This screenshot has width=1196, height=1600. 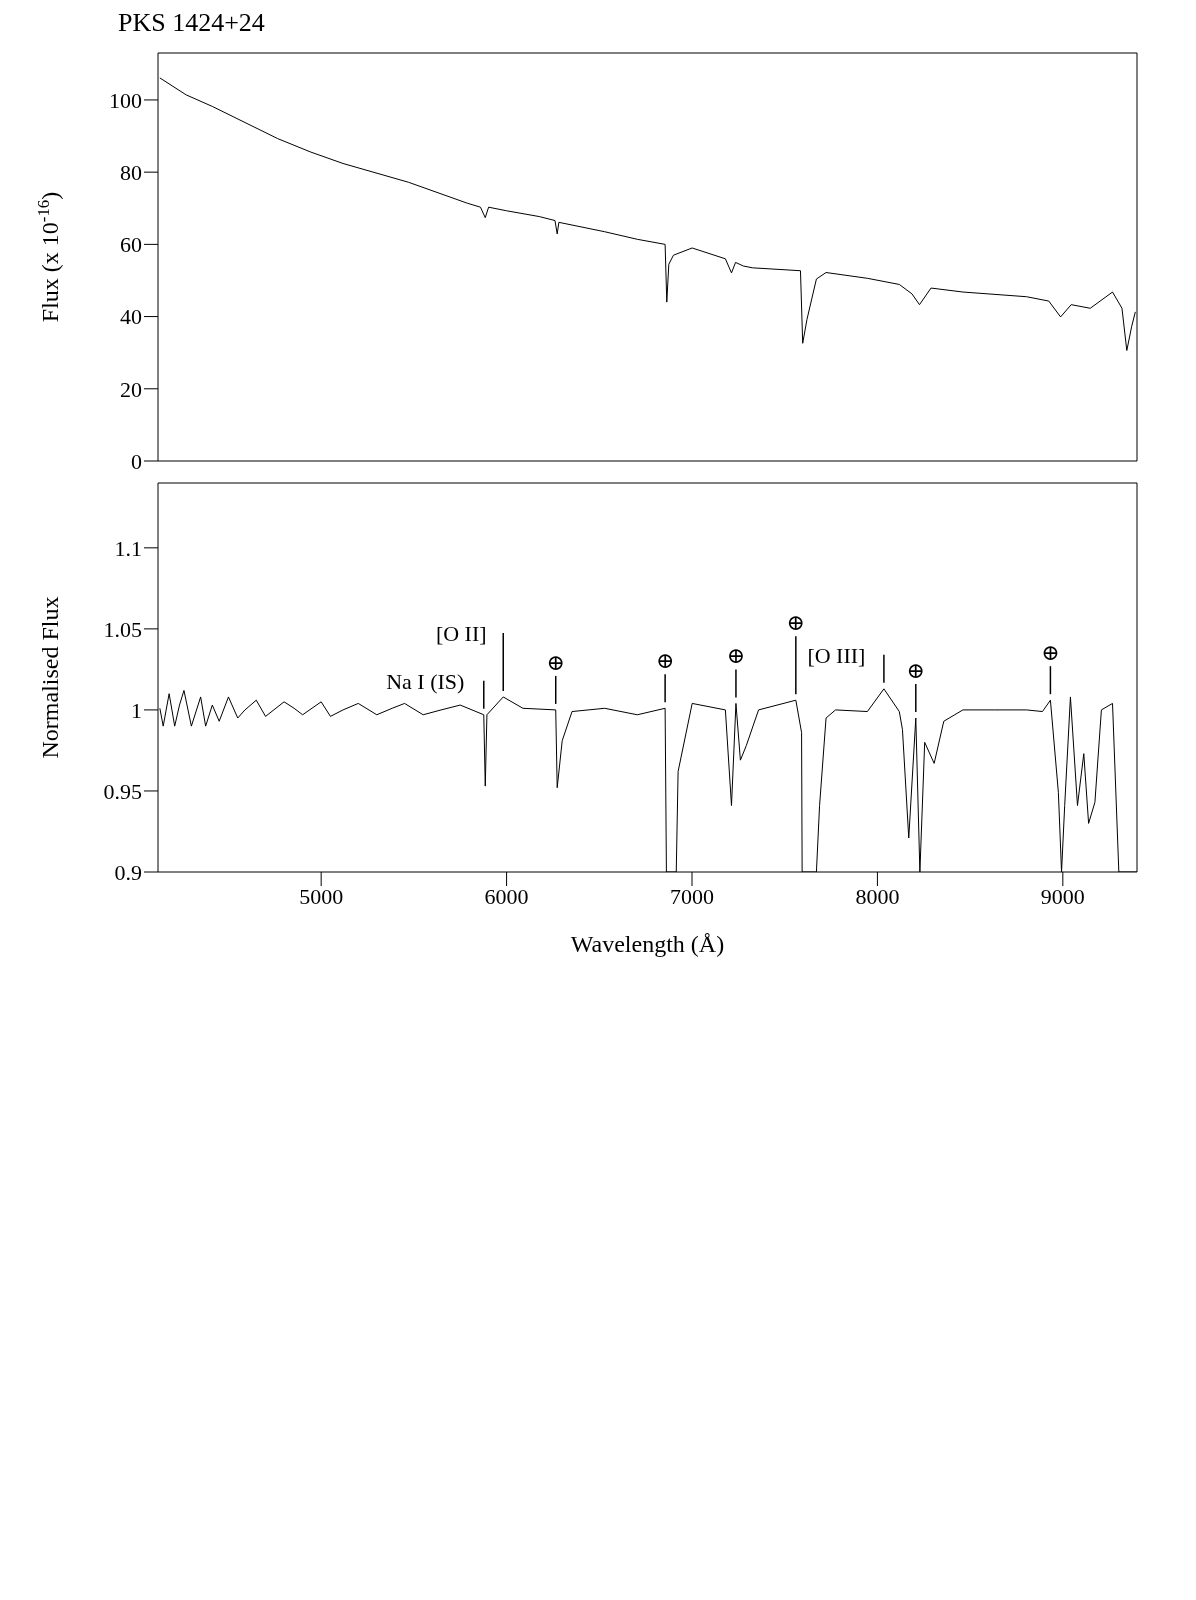 What do you see at coordinates (647, 944) in the screenshot?
I see `x-axis-title: Wavelength (Å)` at bounding box center [647, 944].